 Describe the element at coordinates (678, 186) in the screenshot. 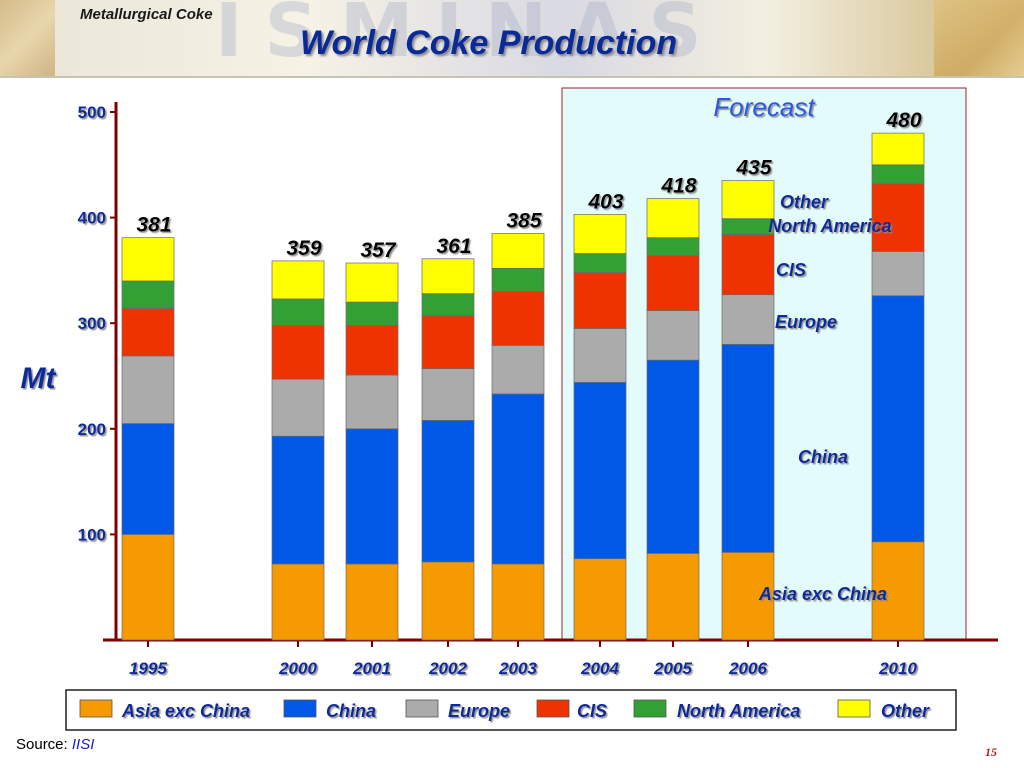

I see `bar-total-label: 418` at that location.